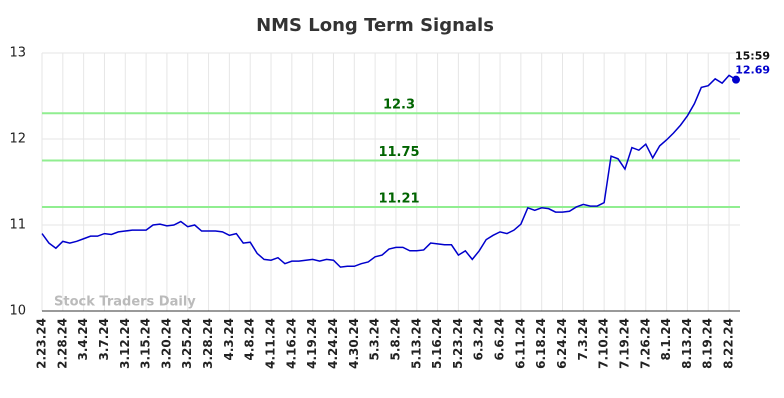 This screenshot has height=398, width=784. Describe the element at coordinates (291, 343) in the screenshot. I see `x-tick-label: 4.16.24` at that location.